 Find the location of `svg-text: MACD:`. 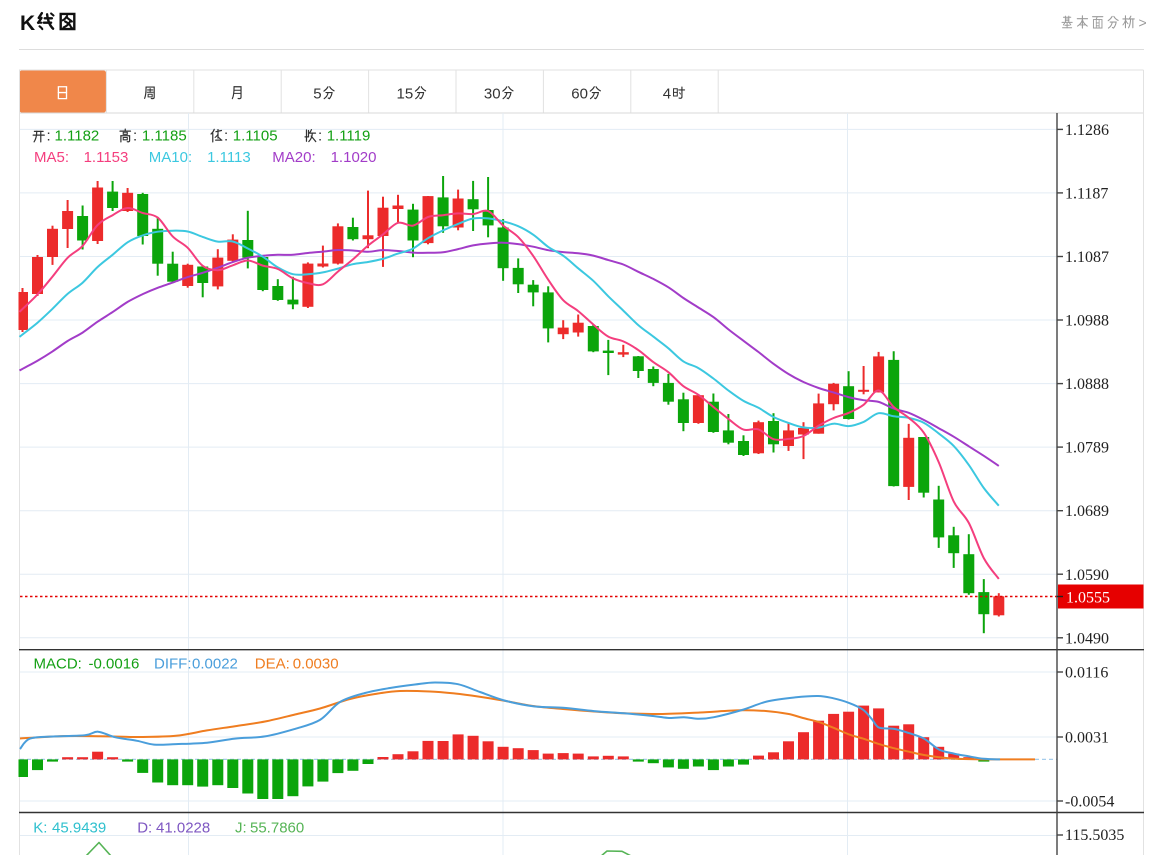

svg-text: MACD: is located at coordinates (58, 663).